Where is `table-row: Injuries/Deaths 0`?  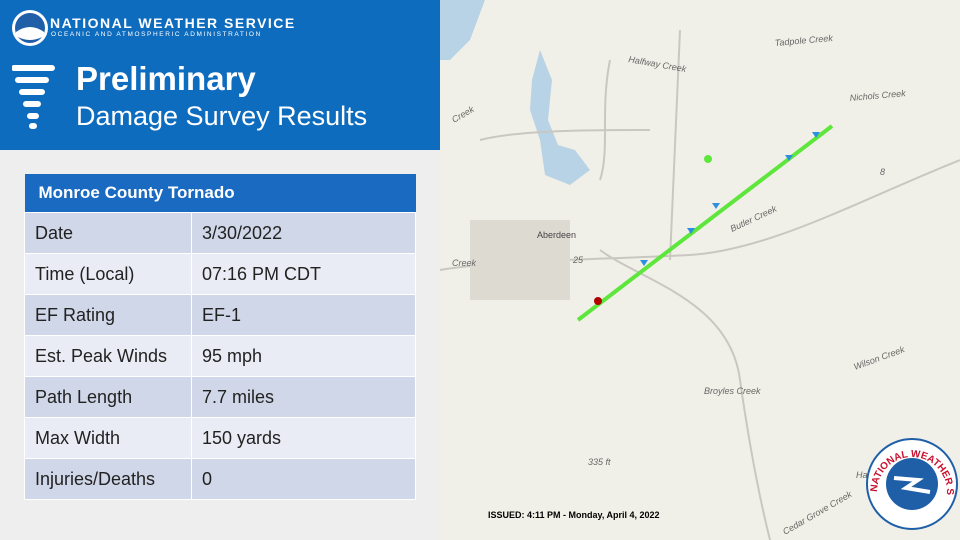
table-row: Injuries/Deaths 0 is located at coordinates (220, 479).